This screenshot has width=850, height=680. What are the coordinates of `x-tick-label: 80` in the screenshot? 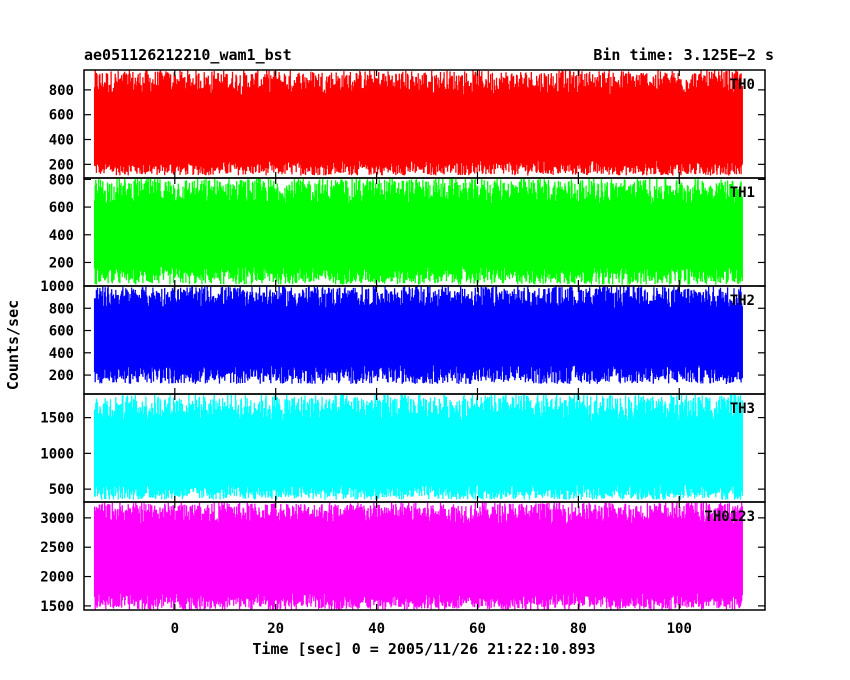 It's located at (578, 629).